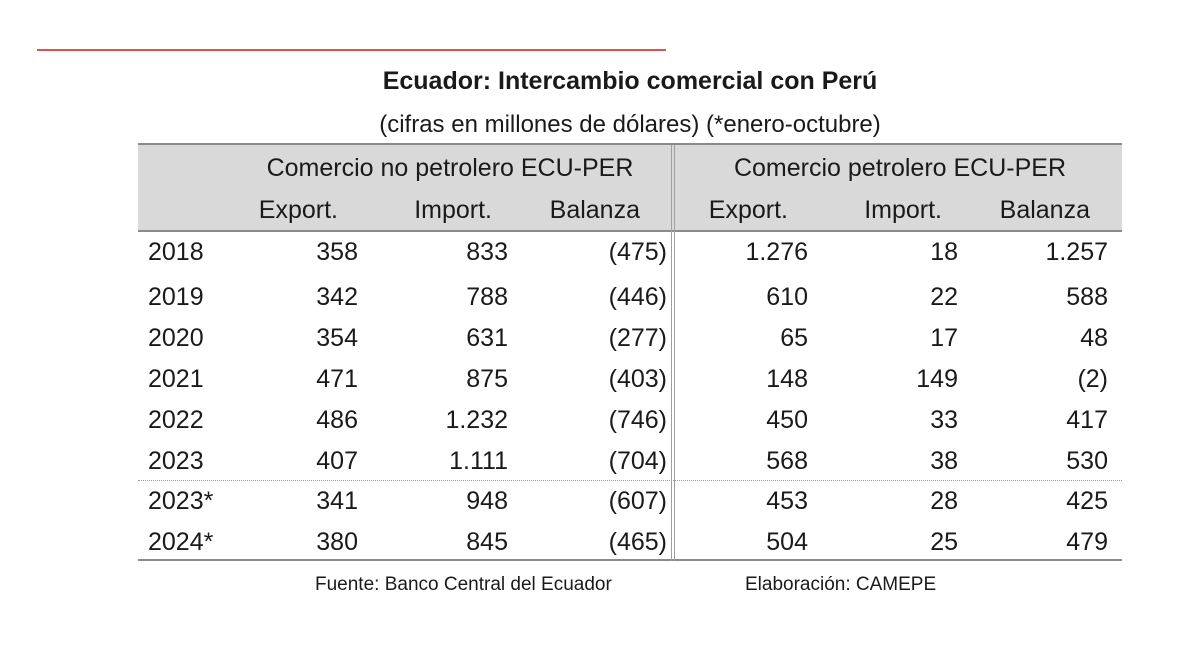 This screenshot has width=1200, height=670. What do you see at coordinates (1076, 252) in the screenshot?
I see `cell-oil-balance: 1.257` at bounding box center [1076, 252].